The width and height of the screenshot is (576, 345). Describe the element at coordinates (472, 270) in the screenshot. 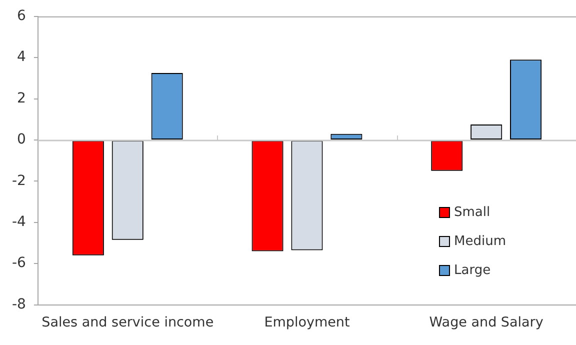

I see `legend-label: Large` at that location.